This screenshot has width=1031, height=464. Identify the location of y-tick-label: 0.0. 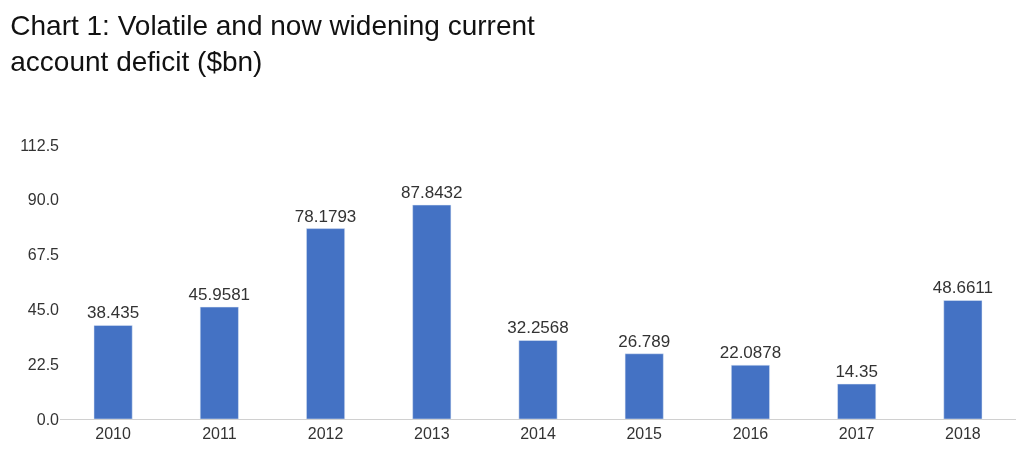
(48, 419).